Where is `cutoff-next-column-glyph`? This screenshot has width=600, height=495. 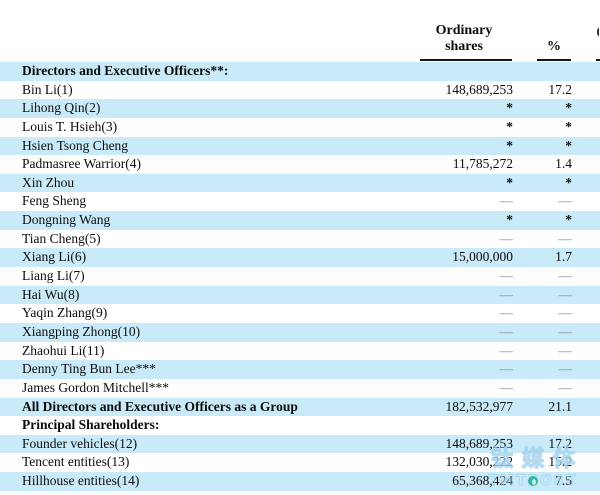 cutoff-next-column-glyph is located at coordinates (598, 32).